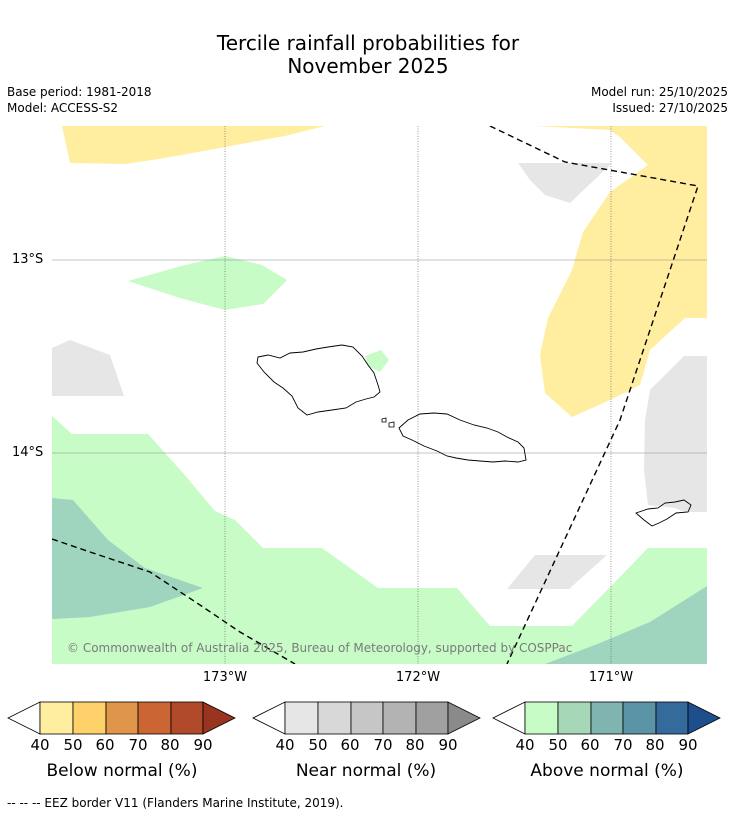  Describe the element at coordinates (207, 283) in the screenshot. I see `above-normal-region-north` at that location.